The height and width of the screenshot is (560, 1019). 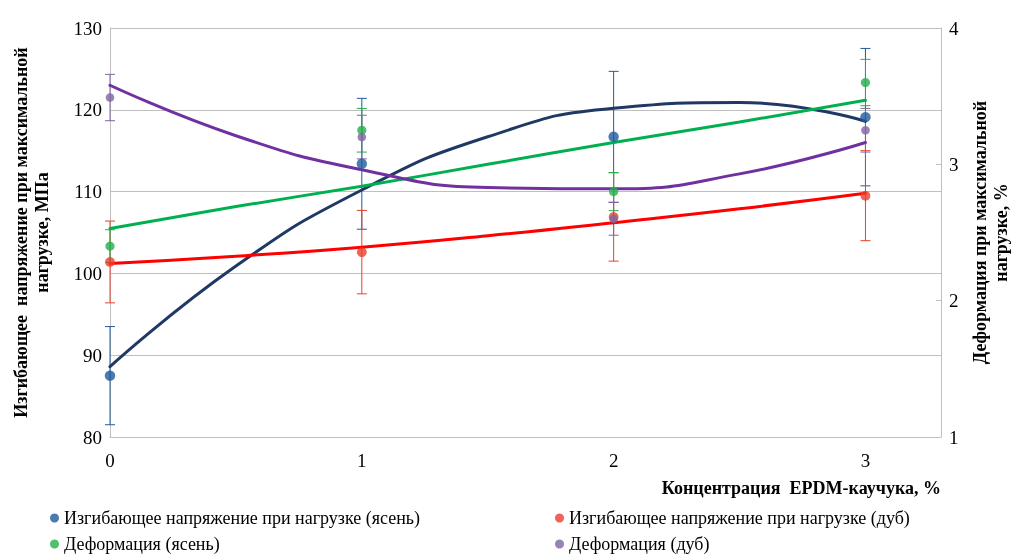 I want to click on x-tick-label: 2, so click(x=613, y=460).